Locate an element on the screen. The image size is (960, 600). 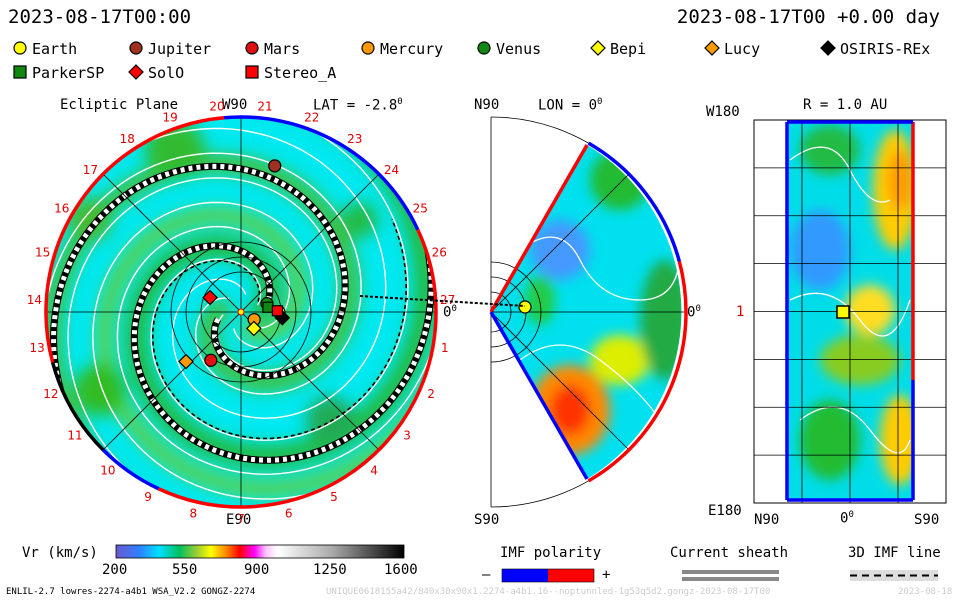
imf-negative-swatch is located at coordinates (525, 575).